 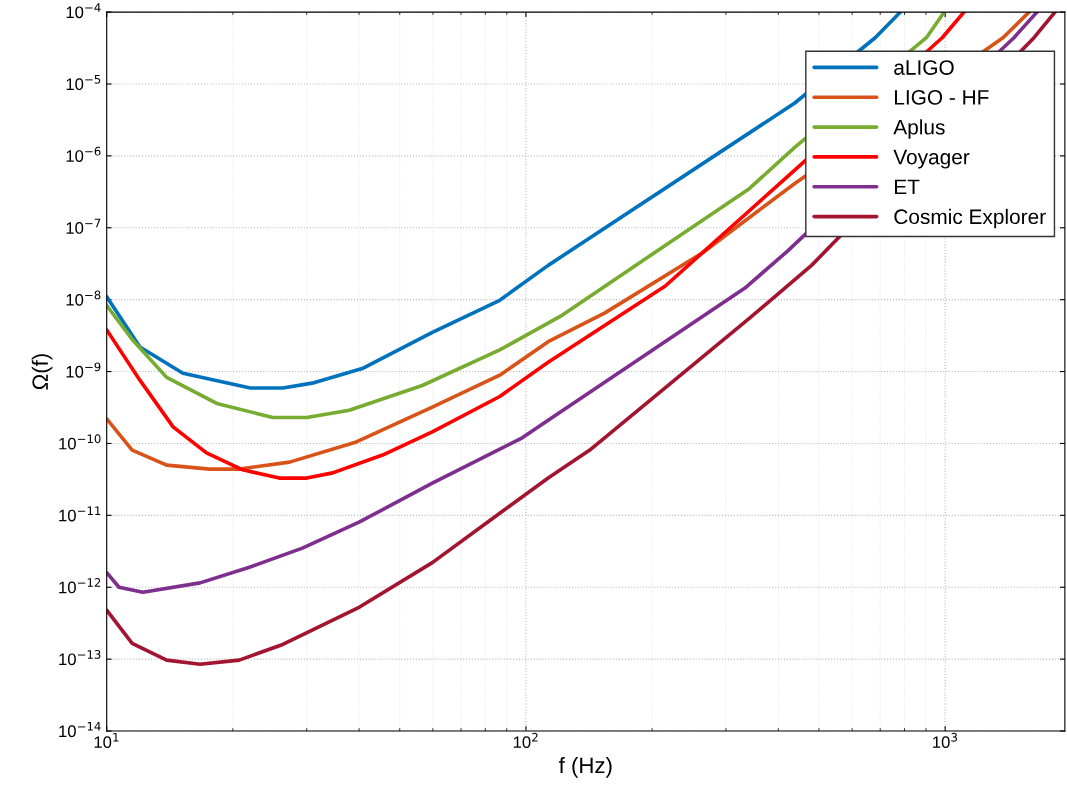 I want to click on legend-label: Cosmic Explorer, so click(x=970, y=218).